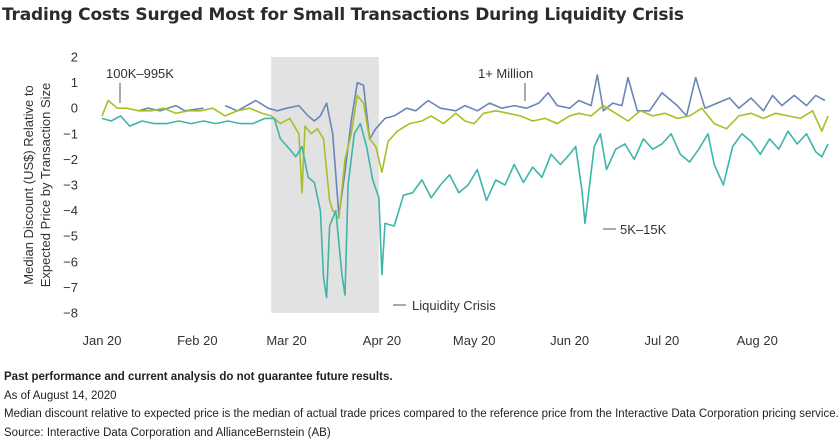 The width and height of the screenshot is (840, 442). What do you see at coordinates (421, 396) in the screenshot?
I see `as-of-date: As of August 14, 2020` at bounding box center [421, 396].